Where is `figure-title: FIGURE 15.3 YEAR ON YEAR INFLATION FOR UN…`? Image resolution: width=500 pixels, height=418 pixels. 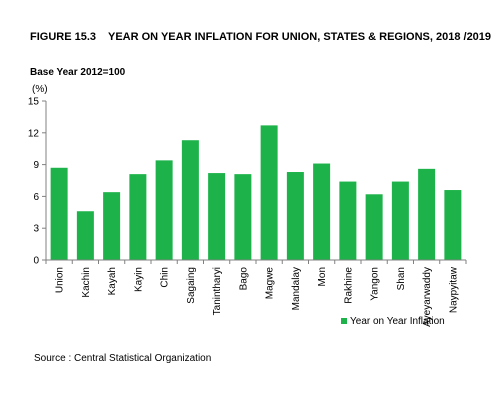 figure-title: FIGURE 15.3 YEAR ON YEAR INFLATION FOR UN… is located at coordinates (260, 37).